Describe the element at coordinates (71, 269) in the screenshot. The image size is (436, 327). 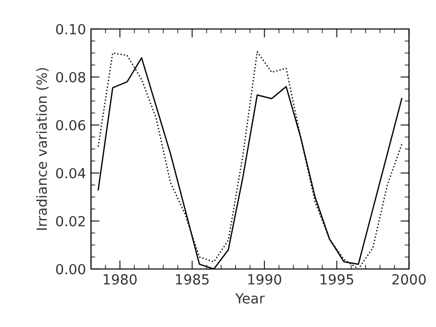
I see `y-tick-label: 0.00` at that location.